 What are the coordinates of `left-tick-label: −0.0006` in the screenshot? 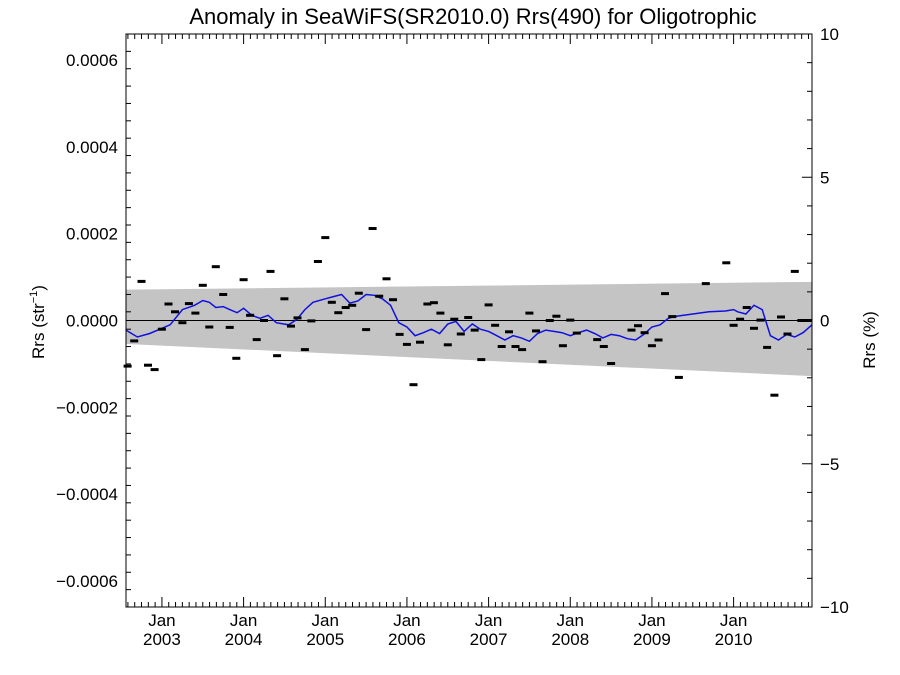 It's located at (87, 581).